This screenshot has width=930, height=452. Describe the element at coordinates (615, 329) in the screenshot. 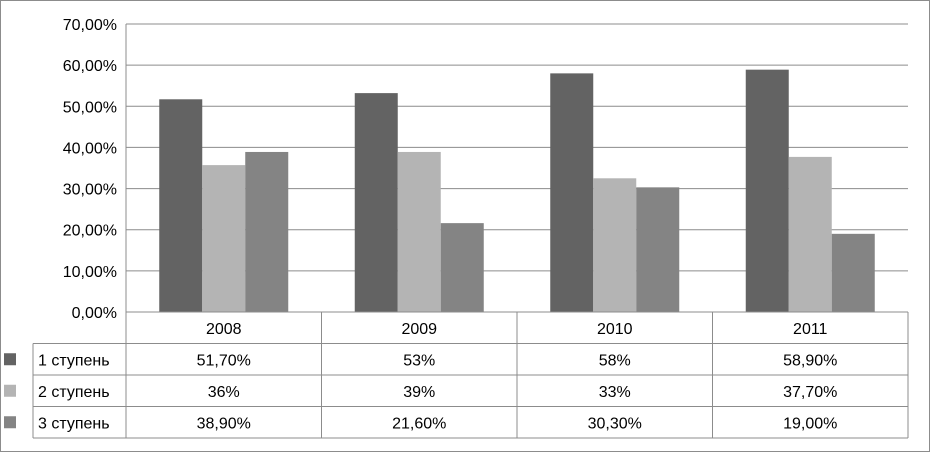

I see `x-category-label: 2010` at that location.